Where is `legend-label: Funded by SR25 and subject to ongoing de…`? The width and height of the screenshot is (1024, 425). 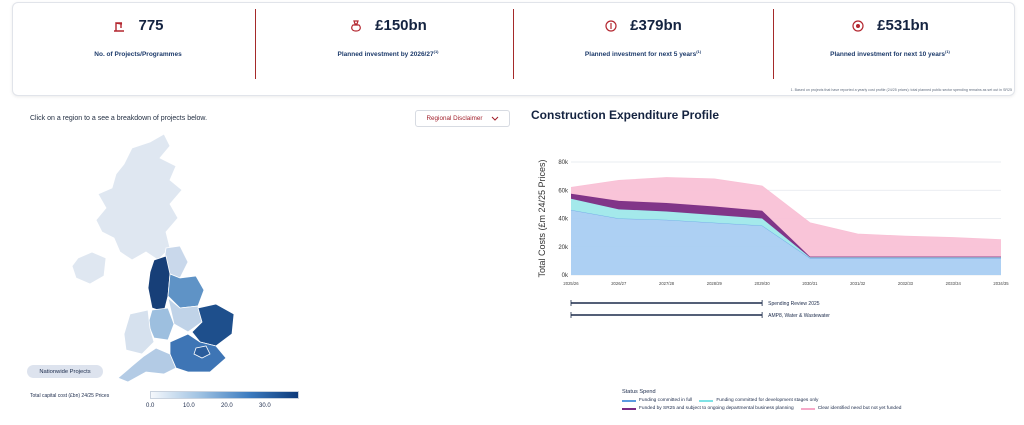
legend-label: Funded by SR25 and subject to ongoing de… is located at coordinates (716, 408).